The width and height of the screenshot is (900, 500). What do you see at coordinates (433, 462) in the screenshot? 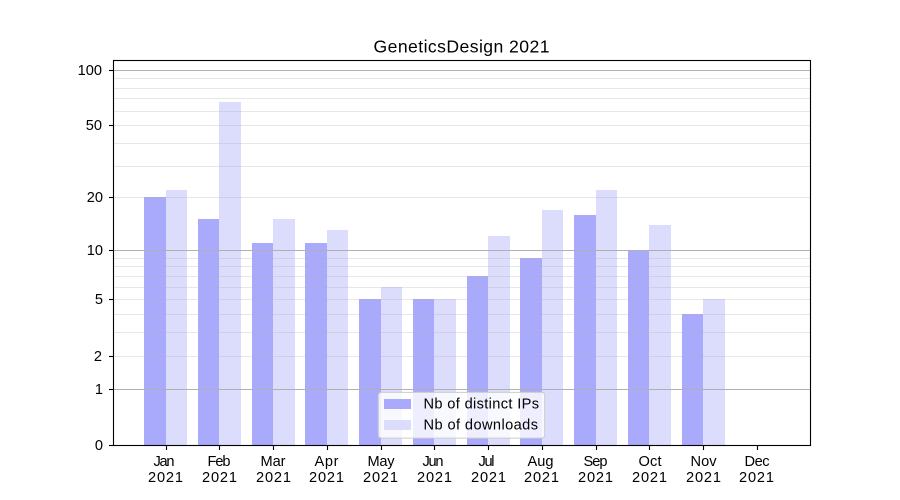
I see `svg-text: Jun` at bounding box center [433, 462].